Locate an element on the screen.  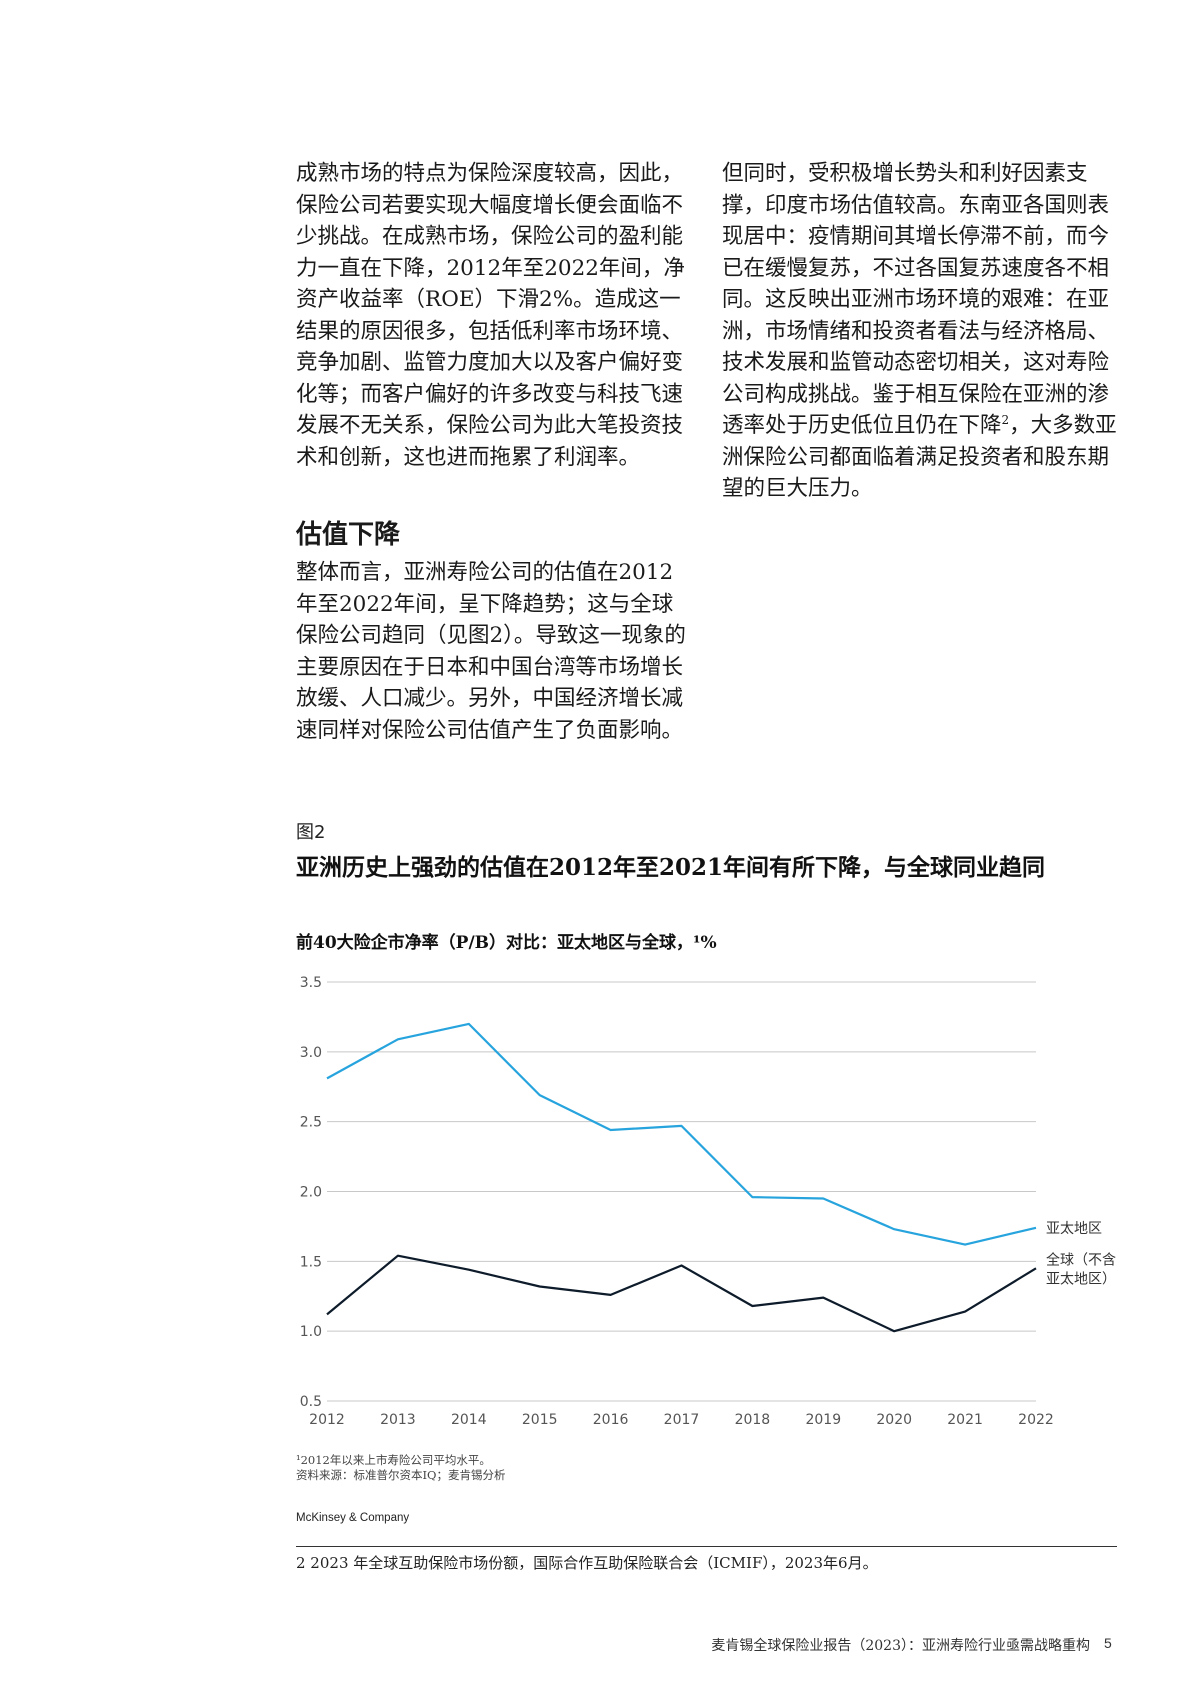
x-tick-label: 2017 is located at coordinates (682, 1420).